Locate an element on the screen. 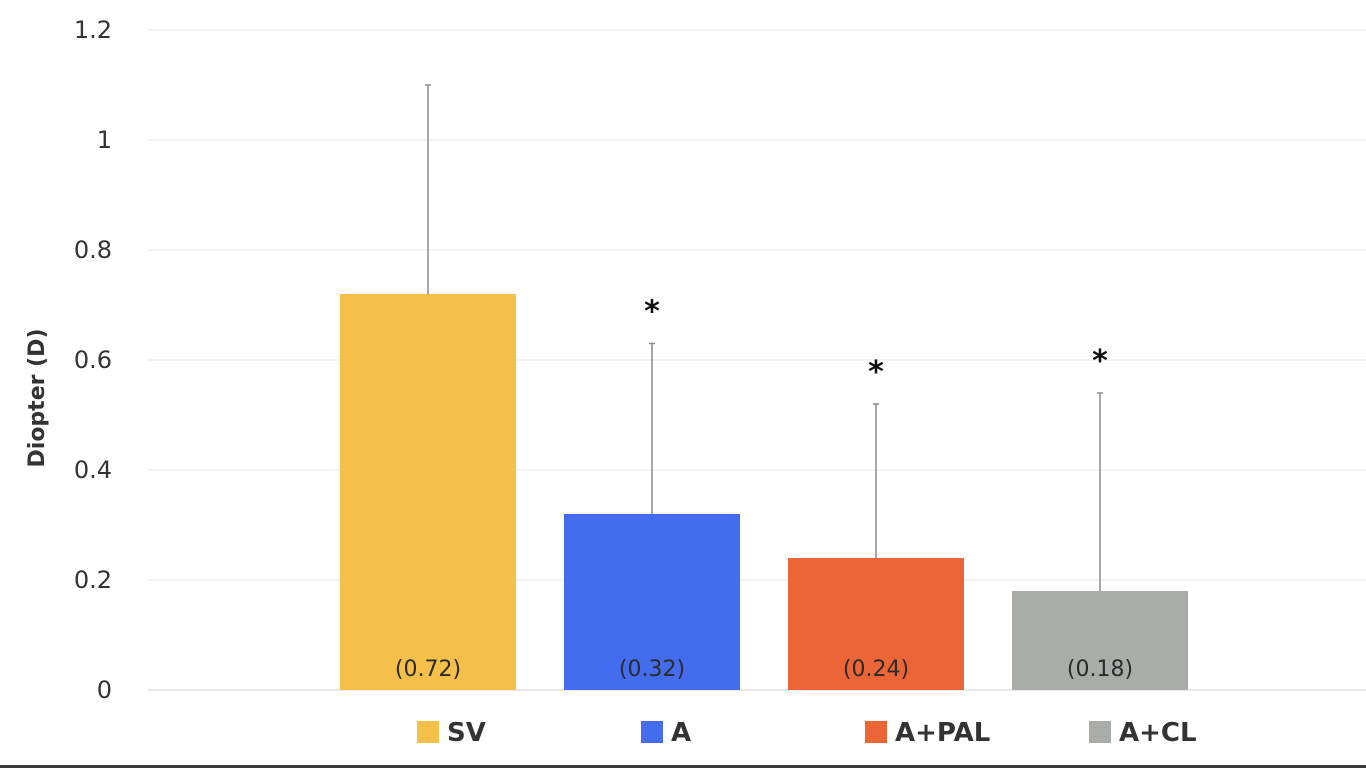 This screenshot has width=1366, height=768. legend-label: A+CL is located at coordinates (1158, 733).